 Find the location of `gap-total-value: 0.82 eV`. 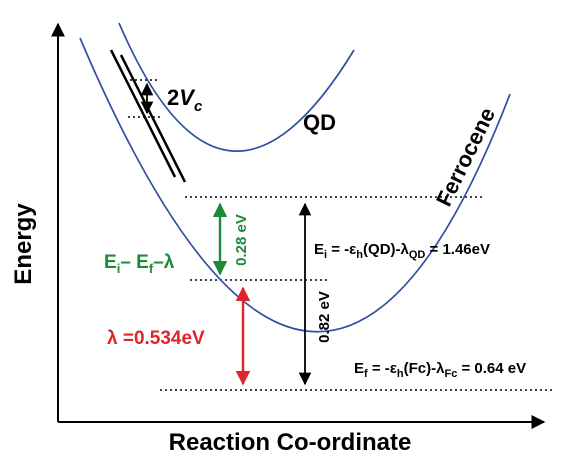

gap-total-value: 0.82 eV is located at coordinates (324, 317).